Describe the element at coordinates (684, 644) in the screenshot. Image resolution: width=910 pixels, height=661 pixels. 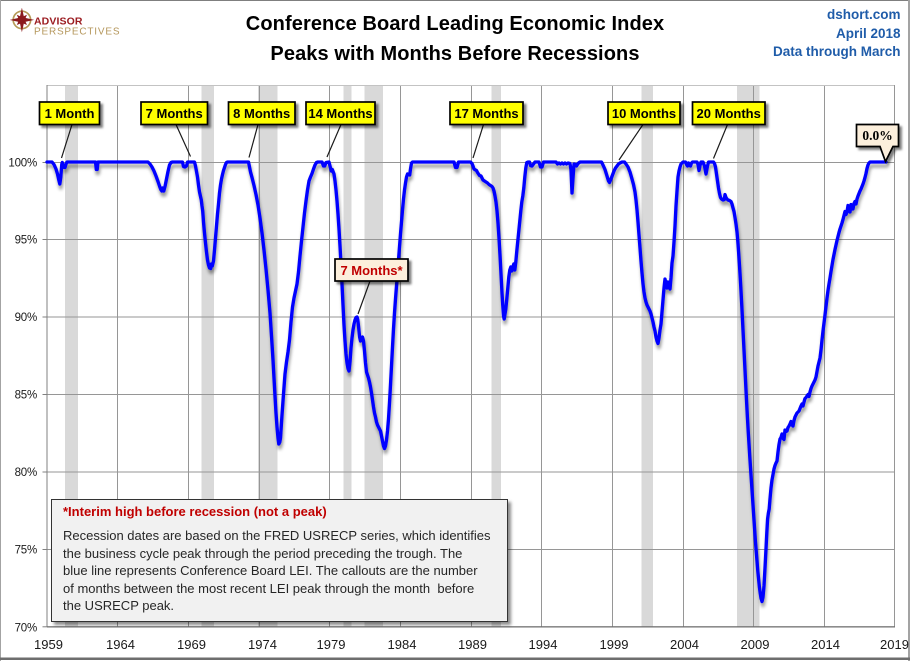
I see `svg-text: 2004` at that location.